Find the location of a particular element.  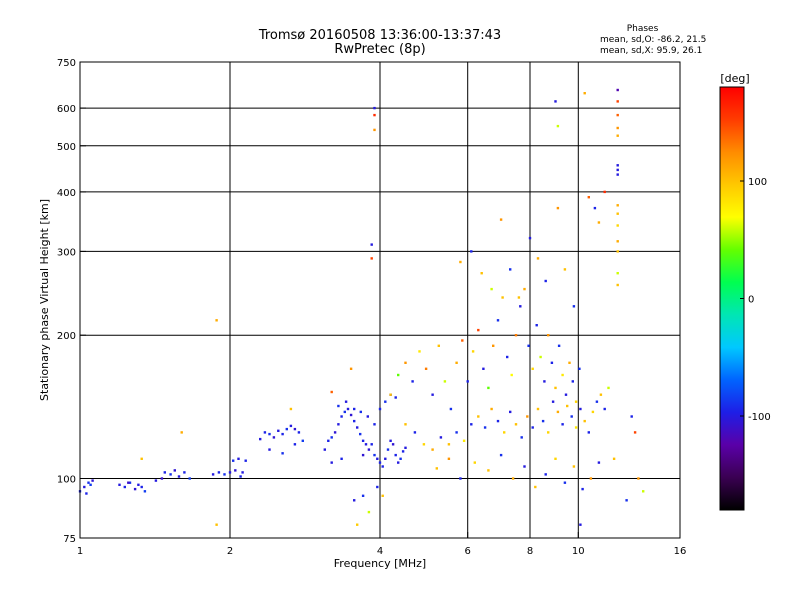

phases-x-stats: mean, sd,X: 95.9, 26.1 is located at coordinates (651, 51).